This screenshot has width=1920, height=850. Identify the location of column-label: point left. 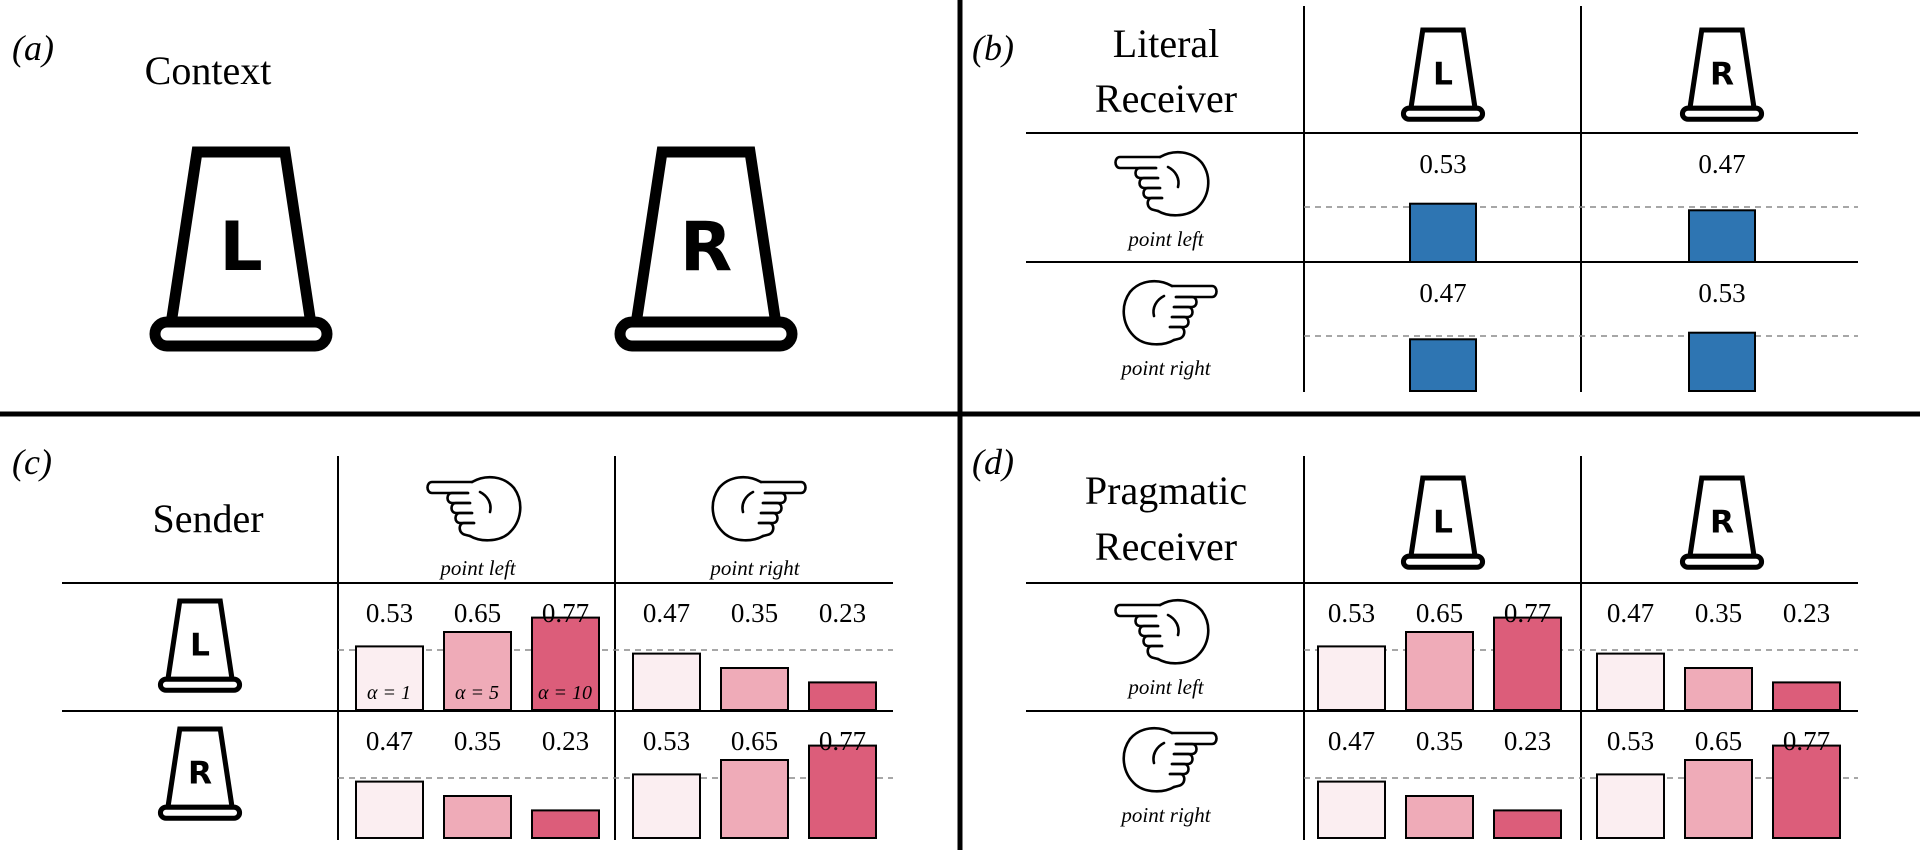
(477, 568).